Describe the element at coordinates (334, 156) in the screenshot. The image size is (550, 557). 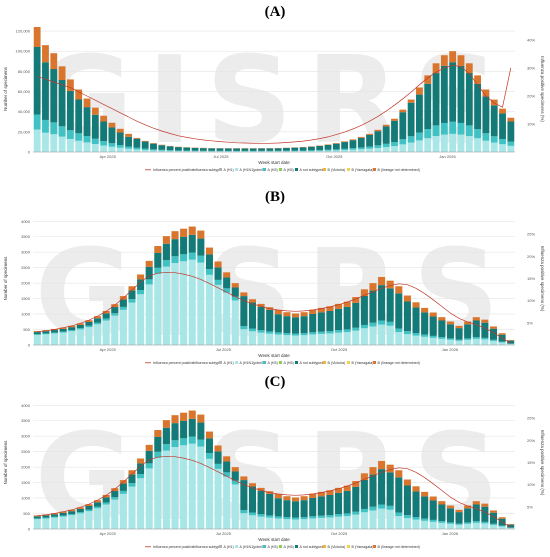
I see `x-tick-label: Oct 2025` at that location.